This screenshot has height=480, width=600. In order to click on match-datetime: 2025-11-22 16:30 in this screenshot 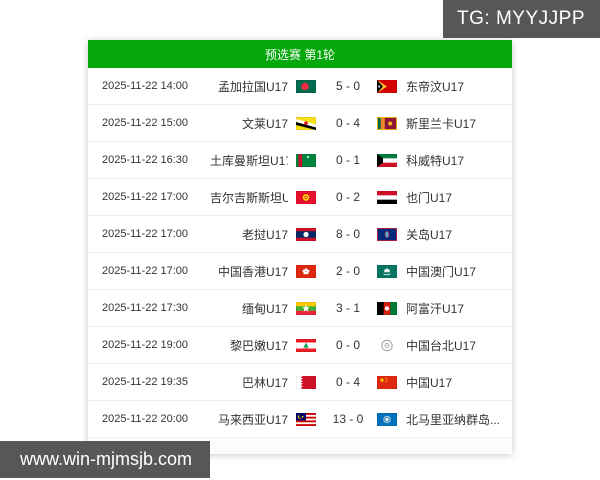, I will do `click(145, 160)`.